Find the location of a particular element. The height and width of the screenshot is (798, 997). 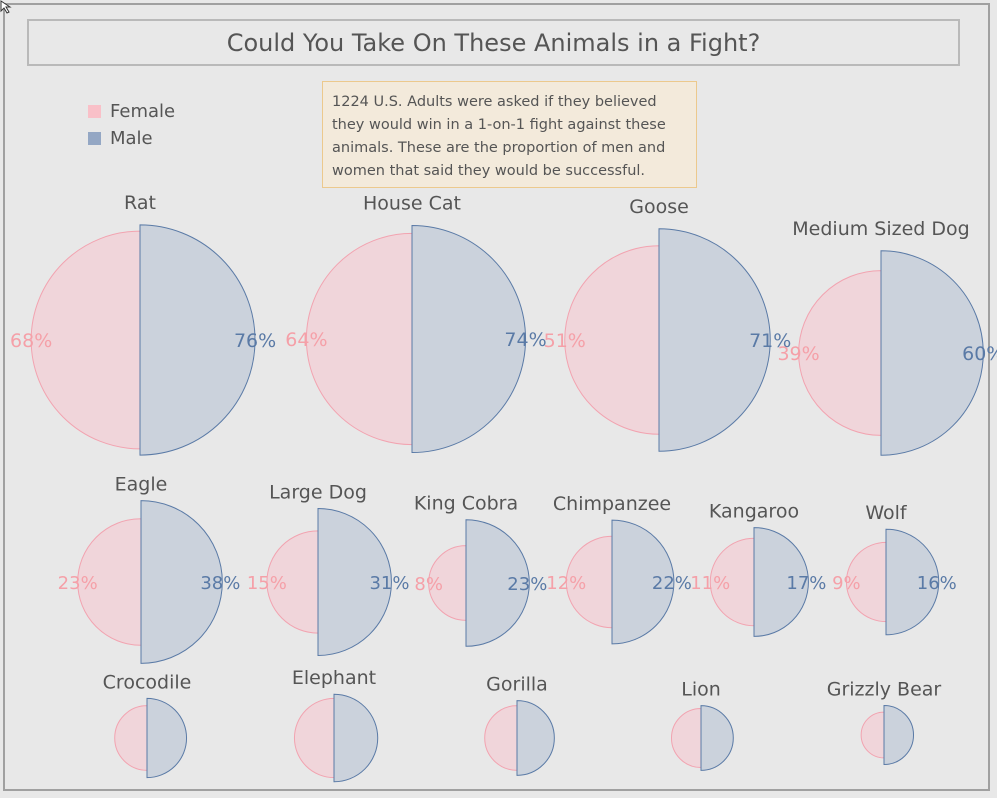

animal-group-crocodile: Crocodile is located at coordinates (147, 725).